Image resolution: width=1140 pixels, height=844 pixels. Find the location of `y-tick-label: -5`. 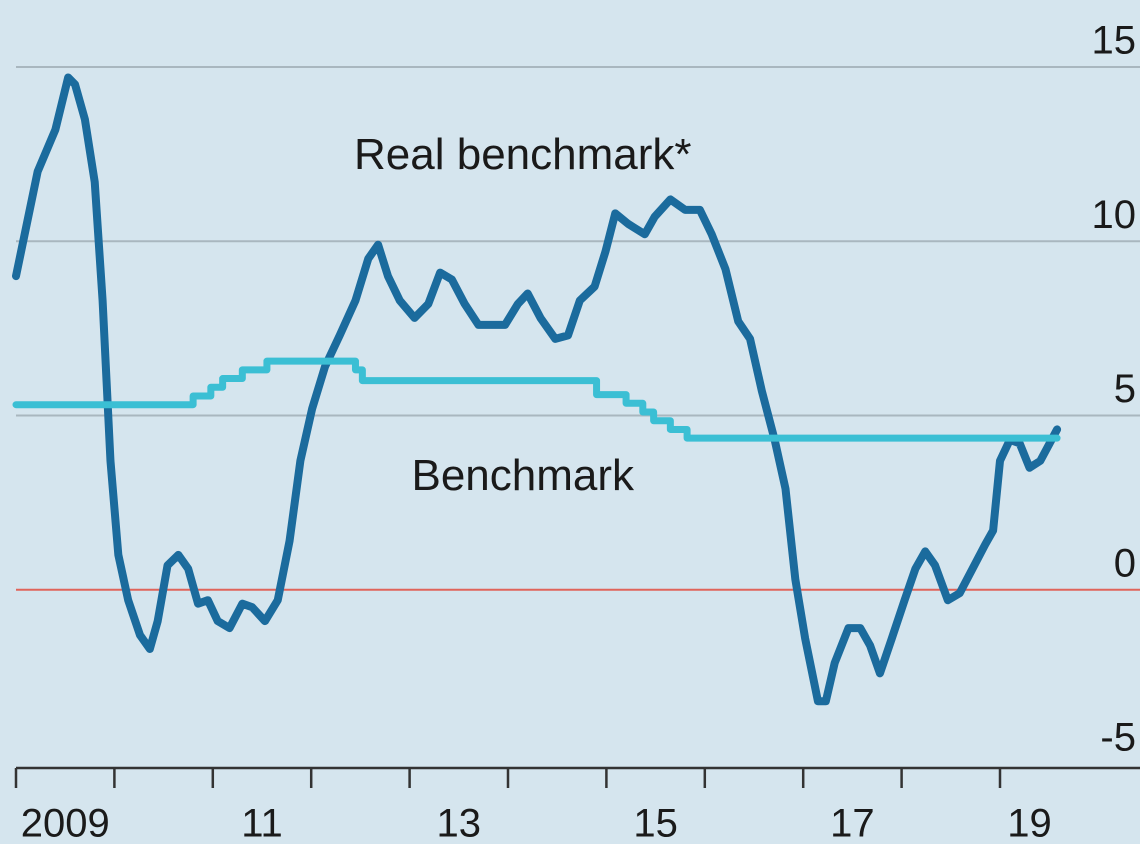

y-tick-label: -5 is located at coordinates (1118, 738).